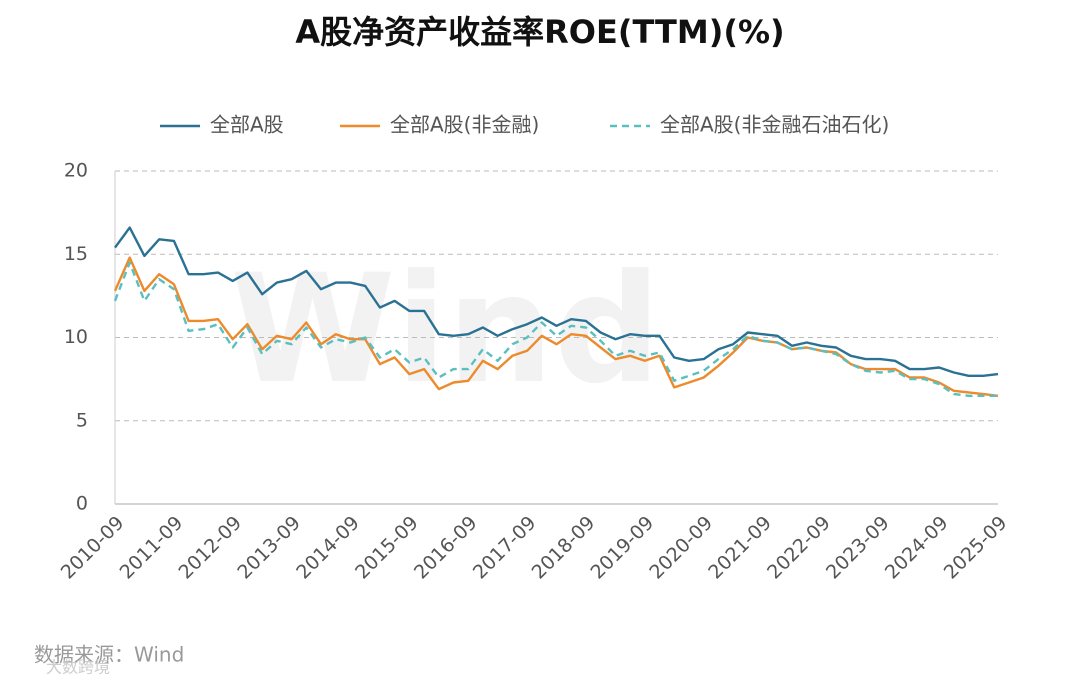  What do you see at coordinates (681, 548) in the screenshot?
I see `x-tick-label: 2020-09` at bounding box center [681, 548].